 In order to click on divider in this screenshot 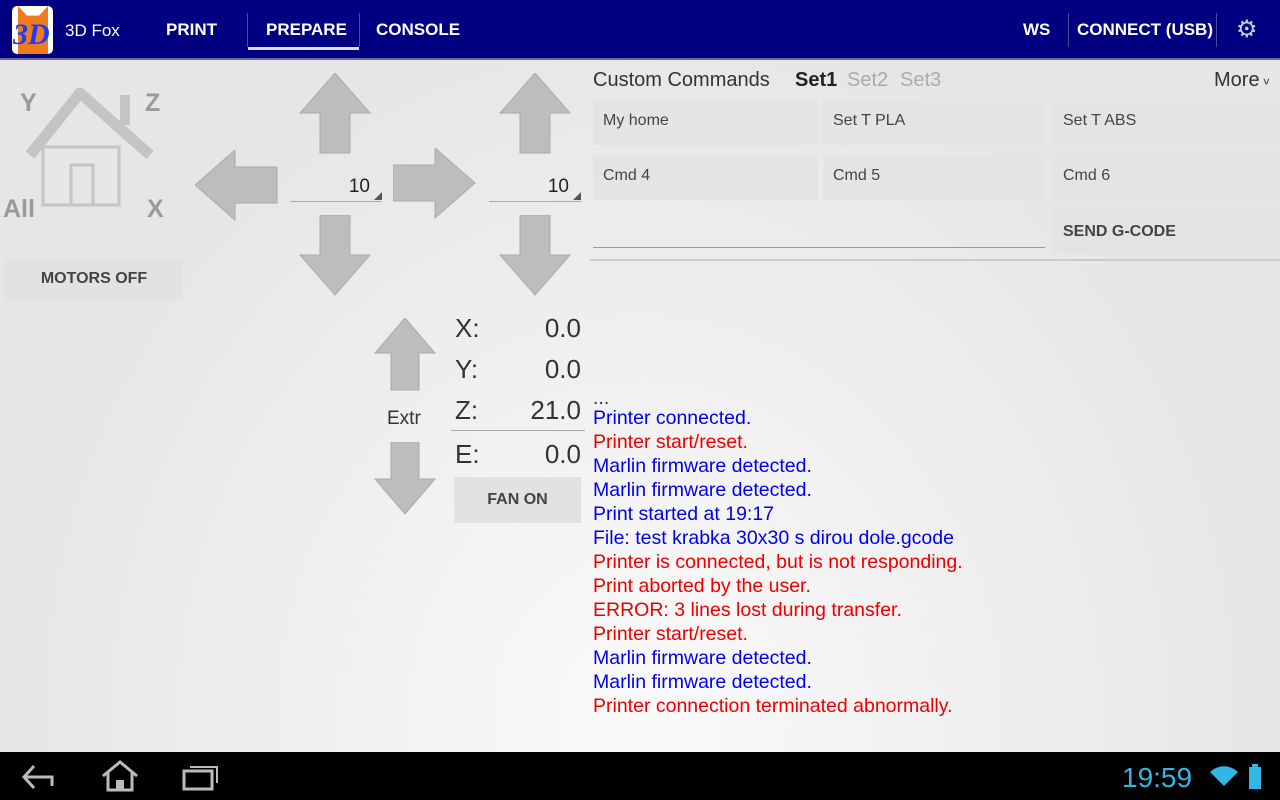, I will do `click(935, 260)`.